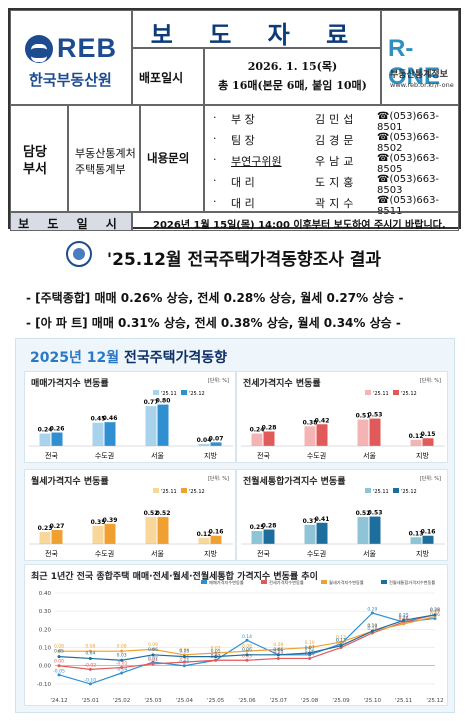 The width and height of the screenshot is (468, 728). Describe the element at coordinates (57, 526) in the screenshot. I see `bar-value-label: 0.27` at that location.